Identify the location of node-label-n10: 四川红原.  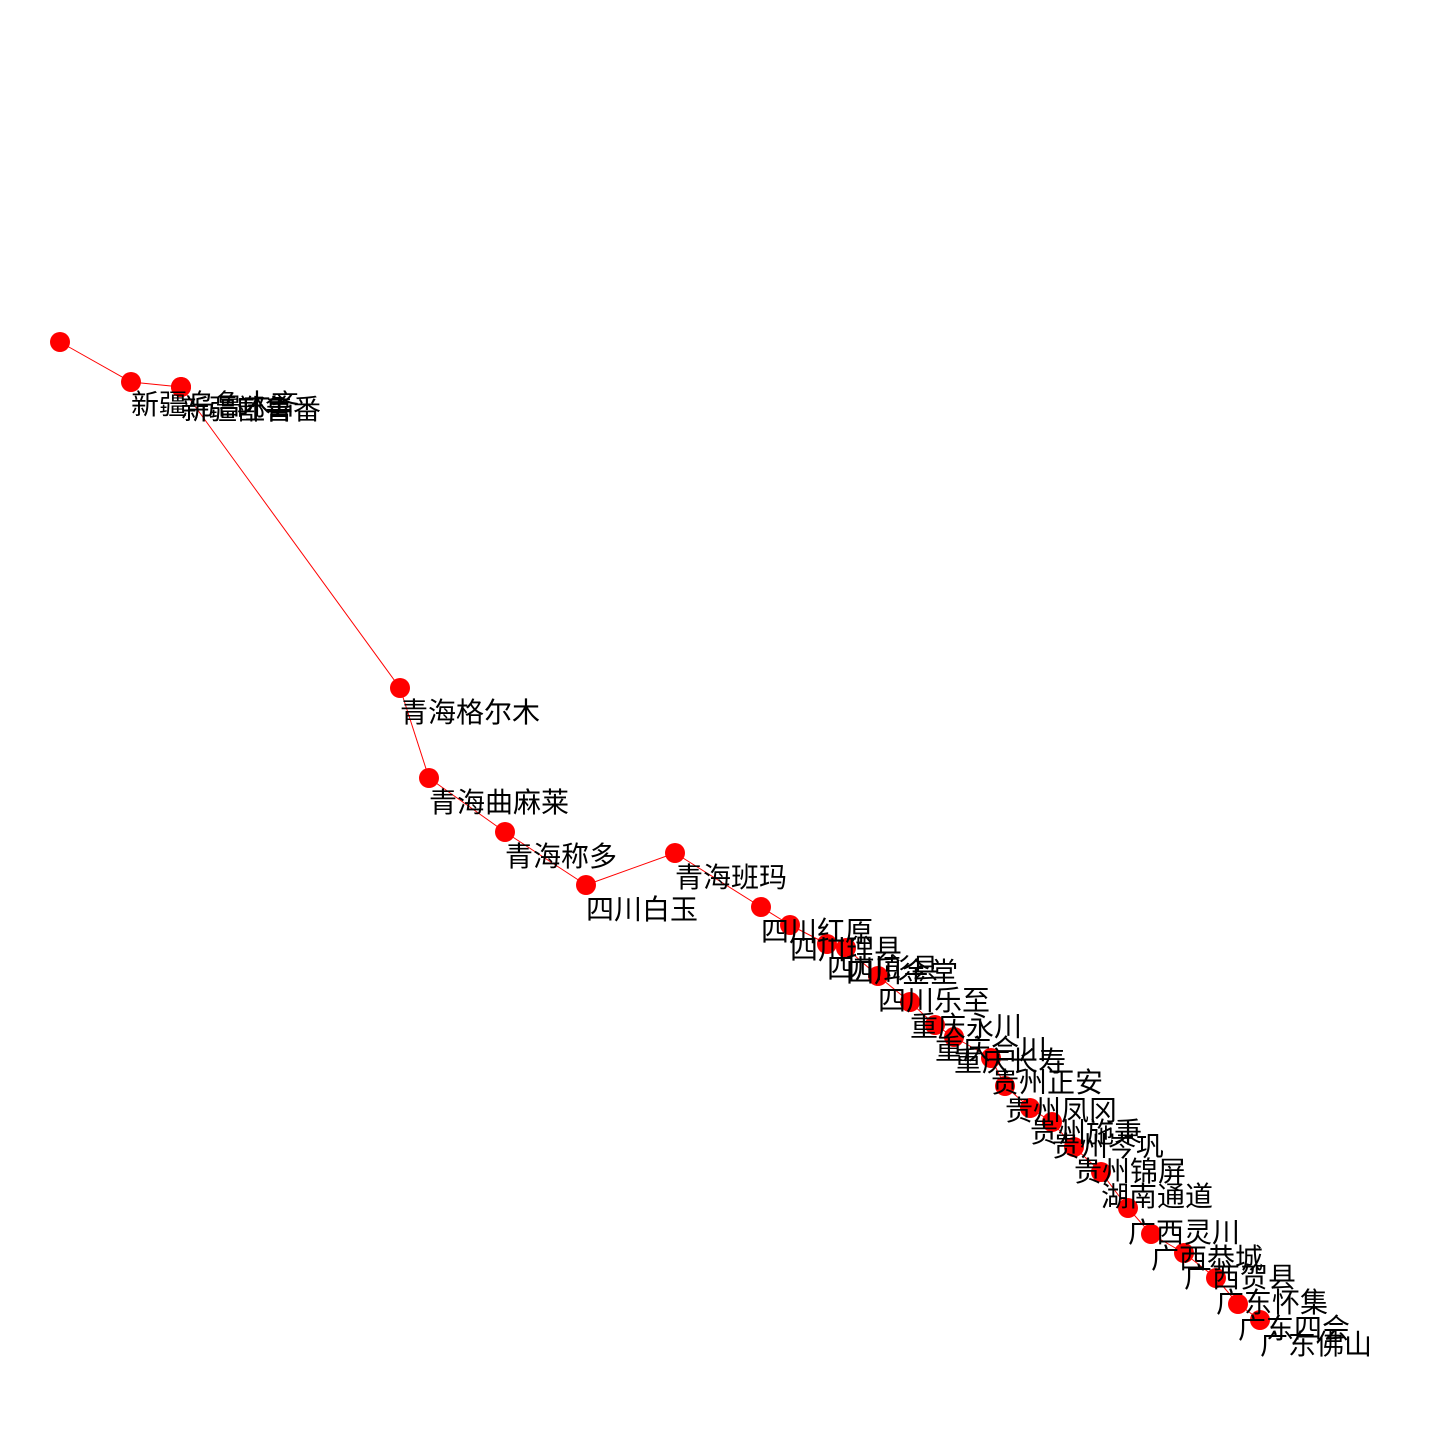
(817, 931).